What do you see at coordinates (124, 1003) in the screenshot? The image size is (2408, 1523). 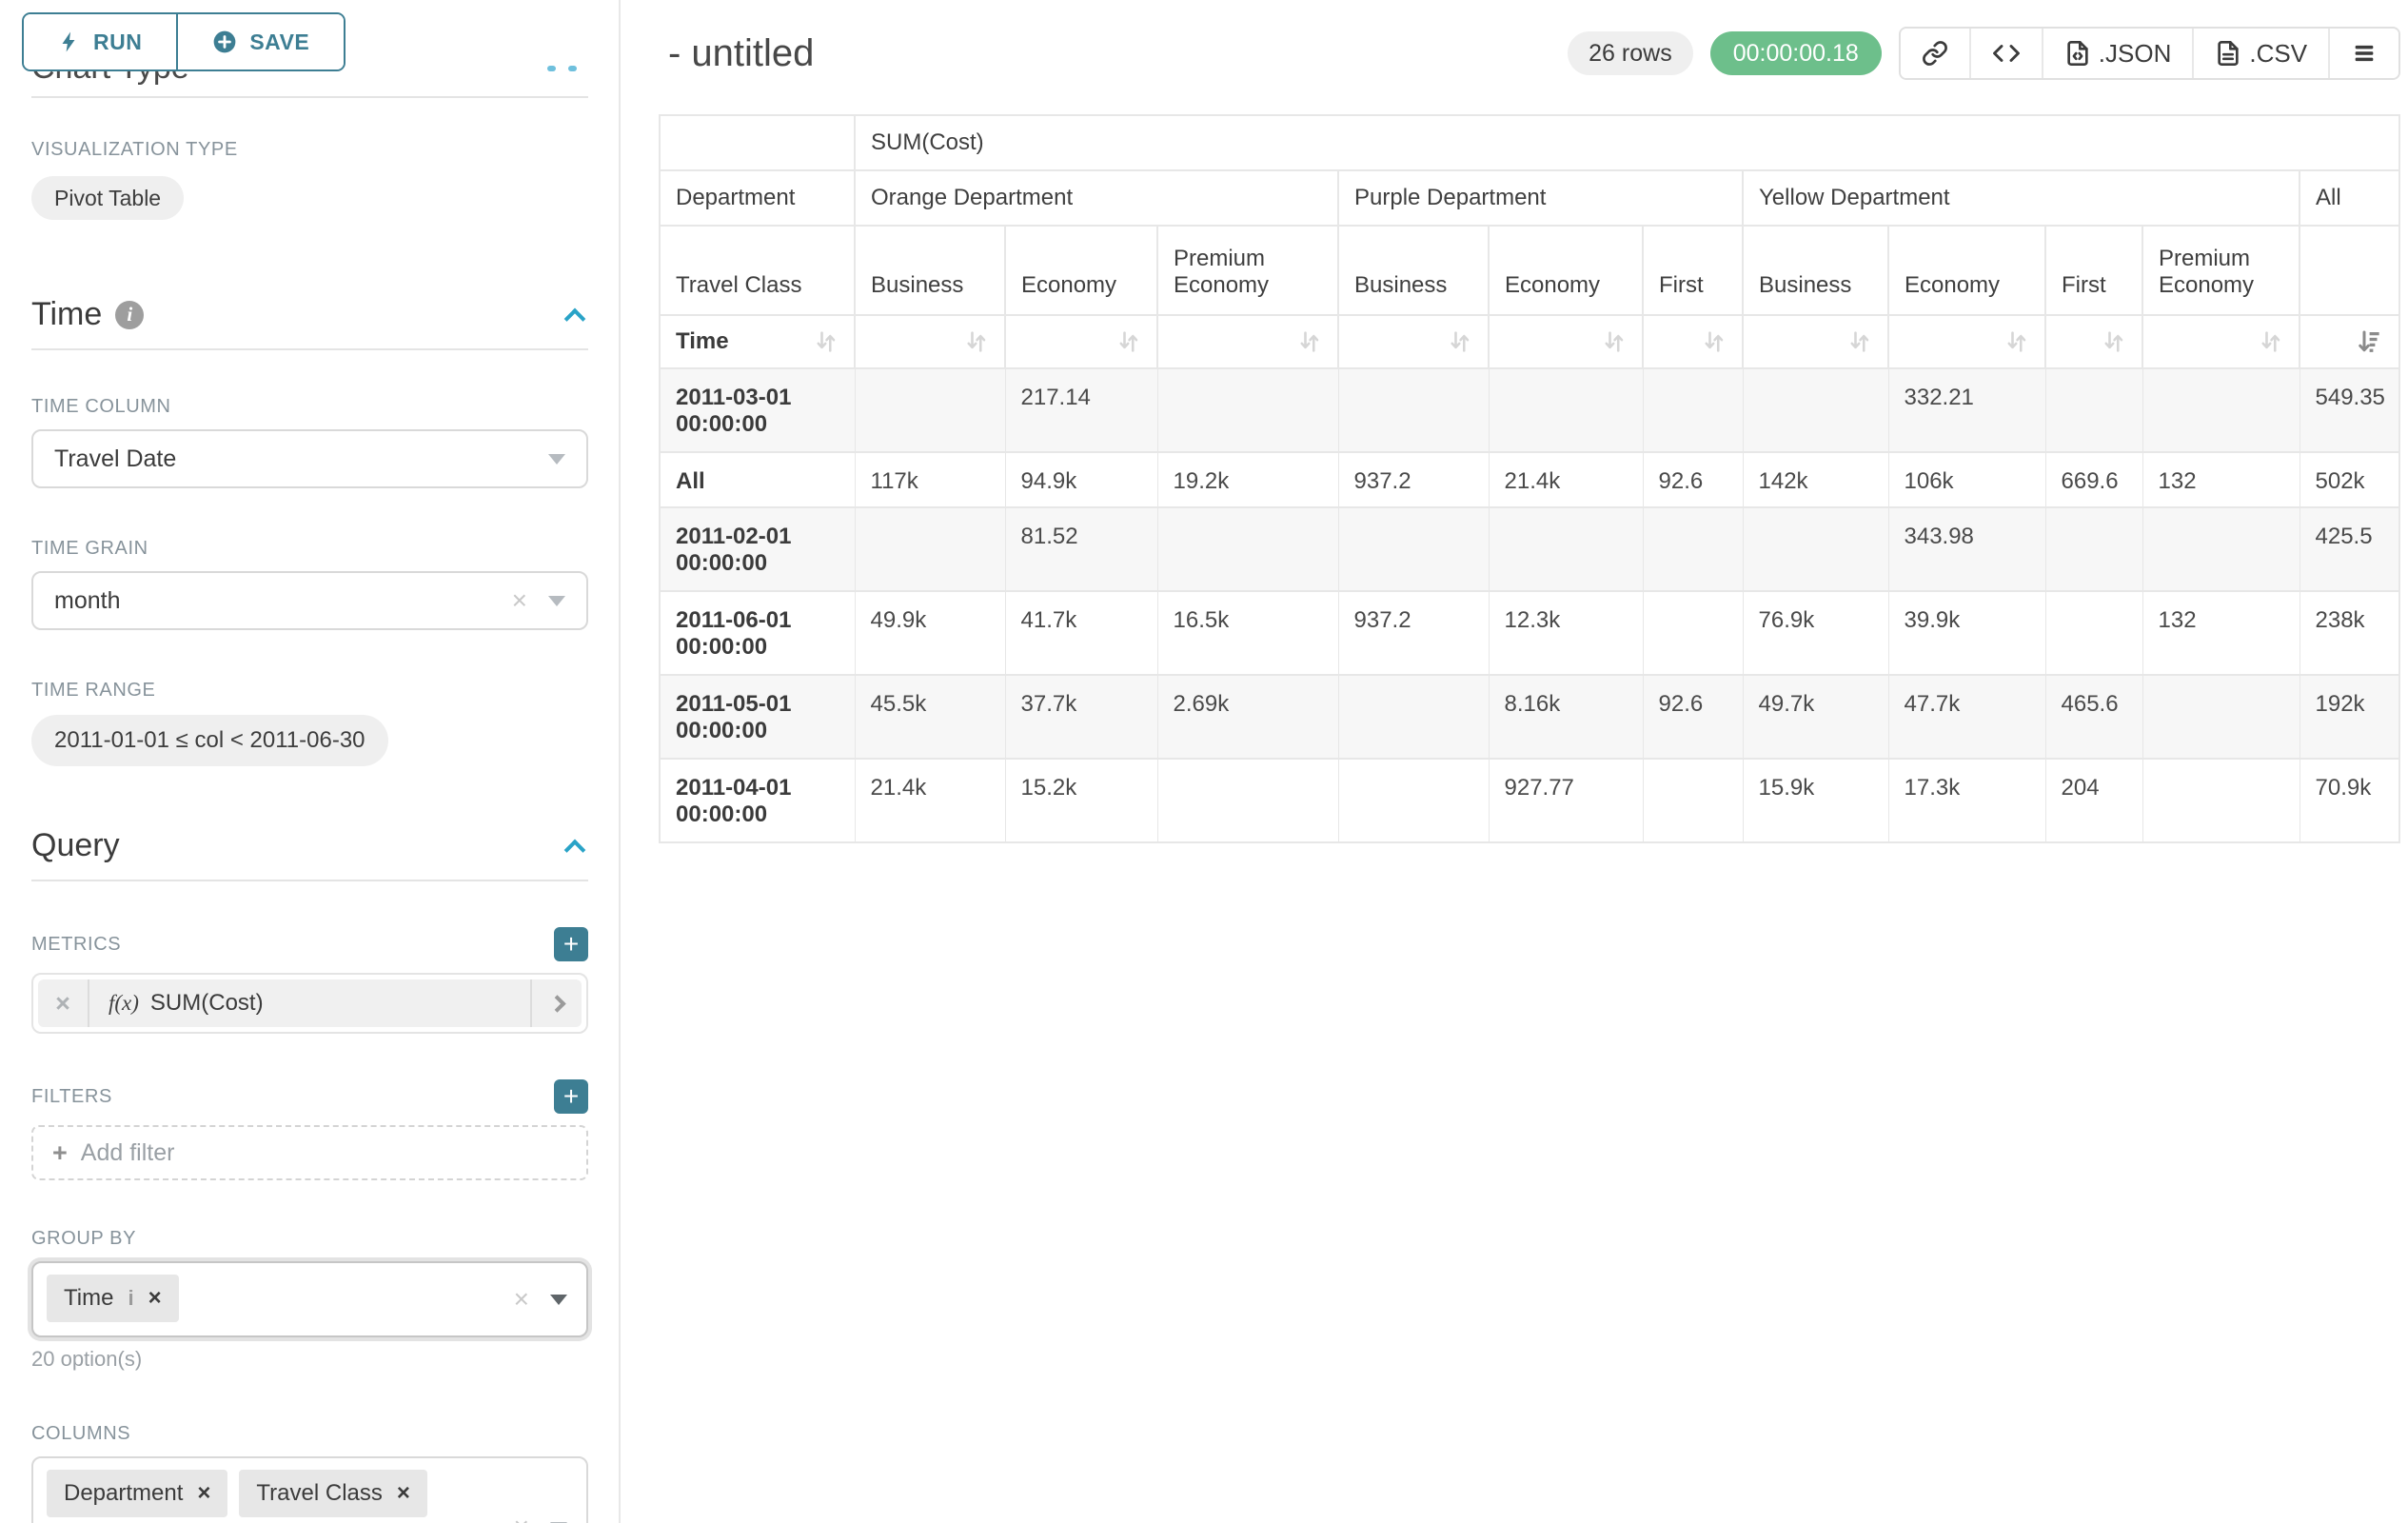 I see `fx-icon: f(x)` at bounding box center [124, 1003].